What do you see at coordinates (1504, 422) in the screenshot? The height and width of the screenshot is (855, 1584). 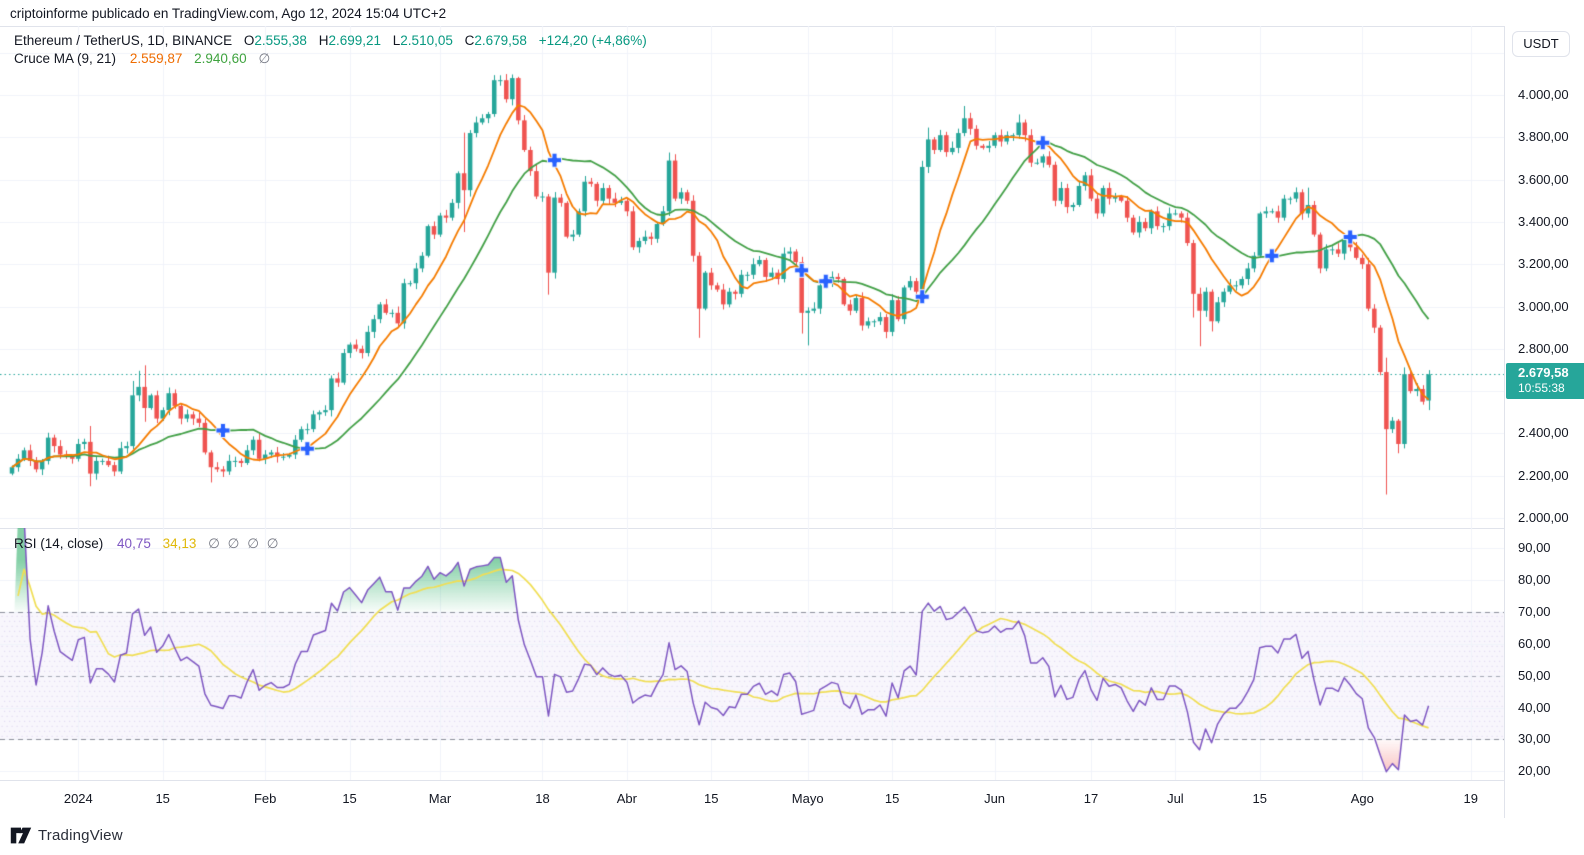 I see `price-axis-separator` at bounding box center [1504, 422].